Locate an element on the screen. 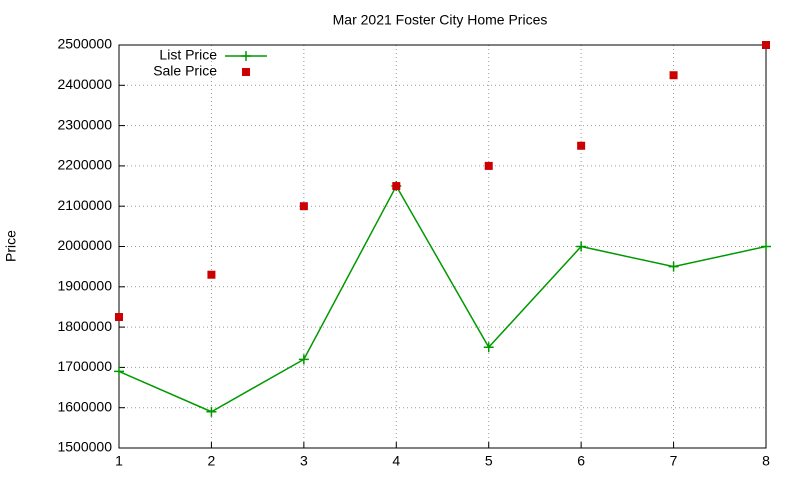 The image size is (800, 480). y-tick-label: 2100000 is located at coordinates (84, 205).